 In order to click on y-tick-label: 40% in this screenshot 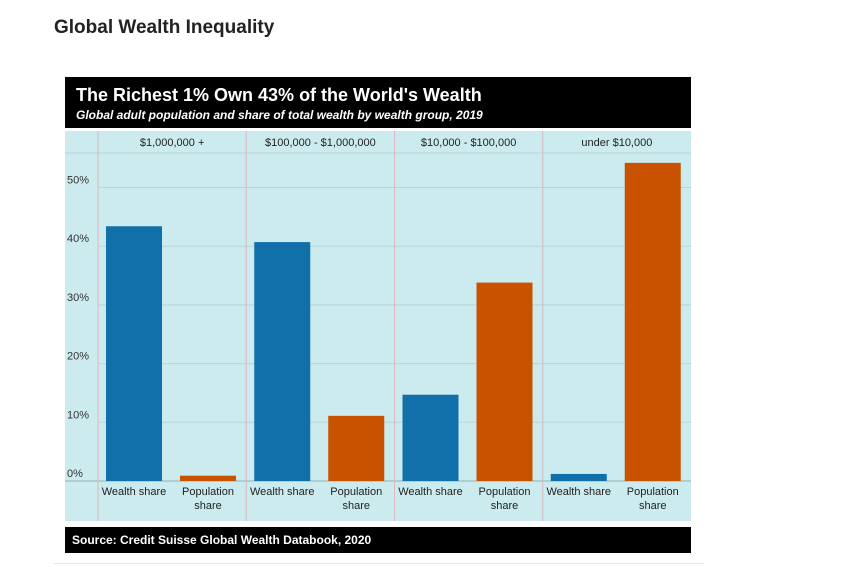, I will do `click(78, 239)`.